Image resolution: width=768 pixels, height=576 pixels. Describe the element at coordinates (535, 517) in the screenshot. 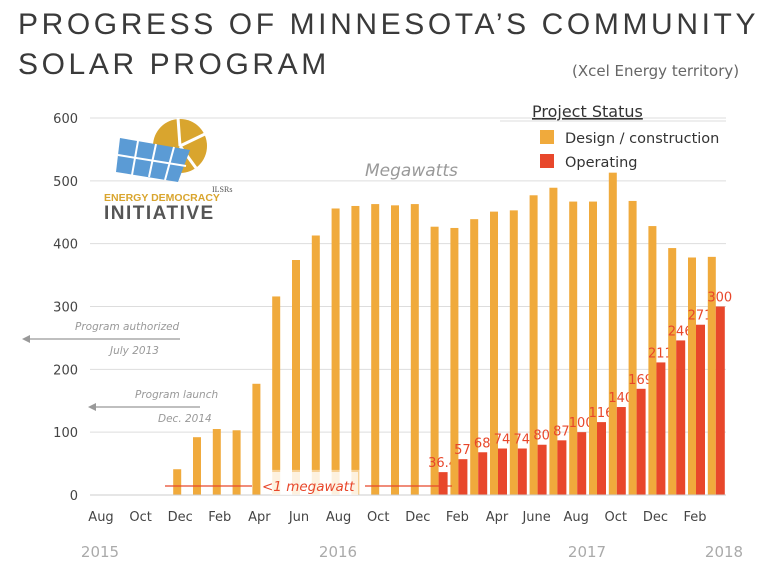

I see `x-tick-label: June` at that location.